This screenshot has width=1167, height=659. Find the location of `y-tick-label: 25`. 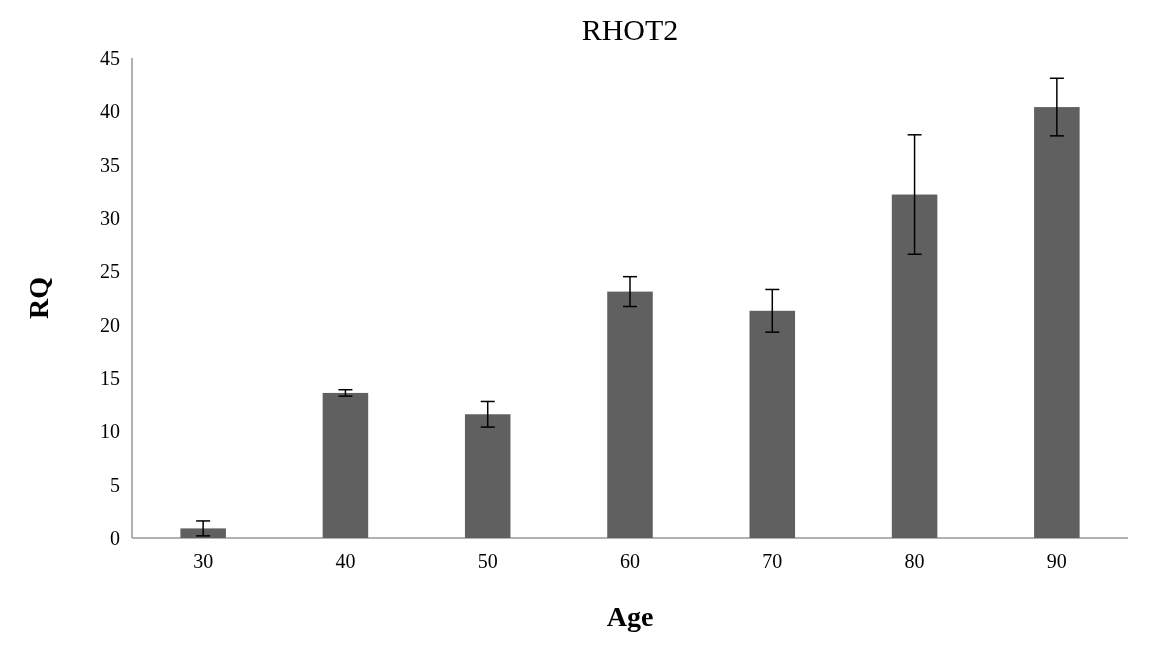

y-tick-label: 25 is located at coordinates (110, 271).